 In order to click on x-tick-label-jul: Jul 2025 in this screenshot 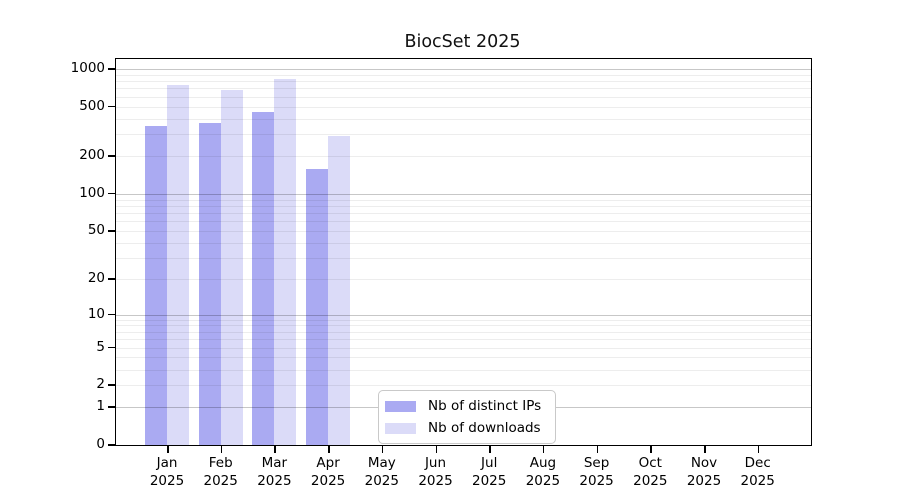, I will do `click(489, 472)`.